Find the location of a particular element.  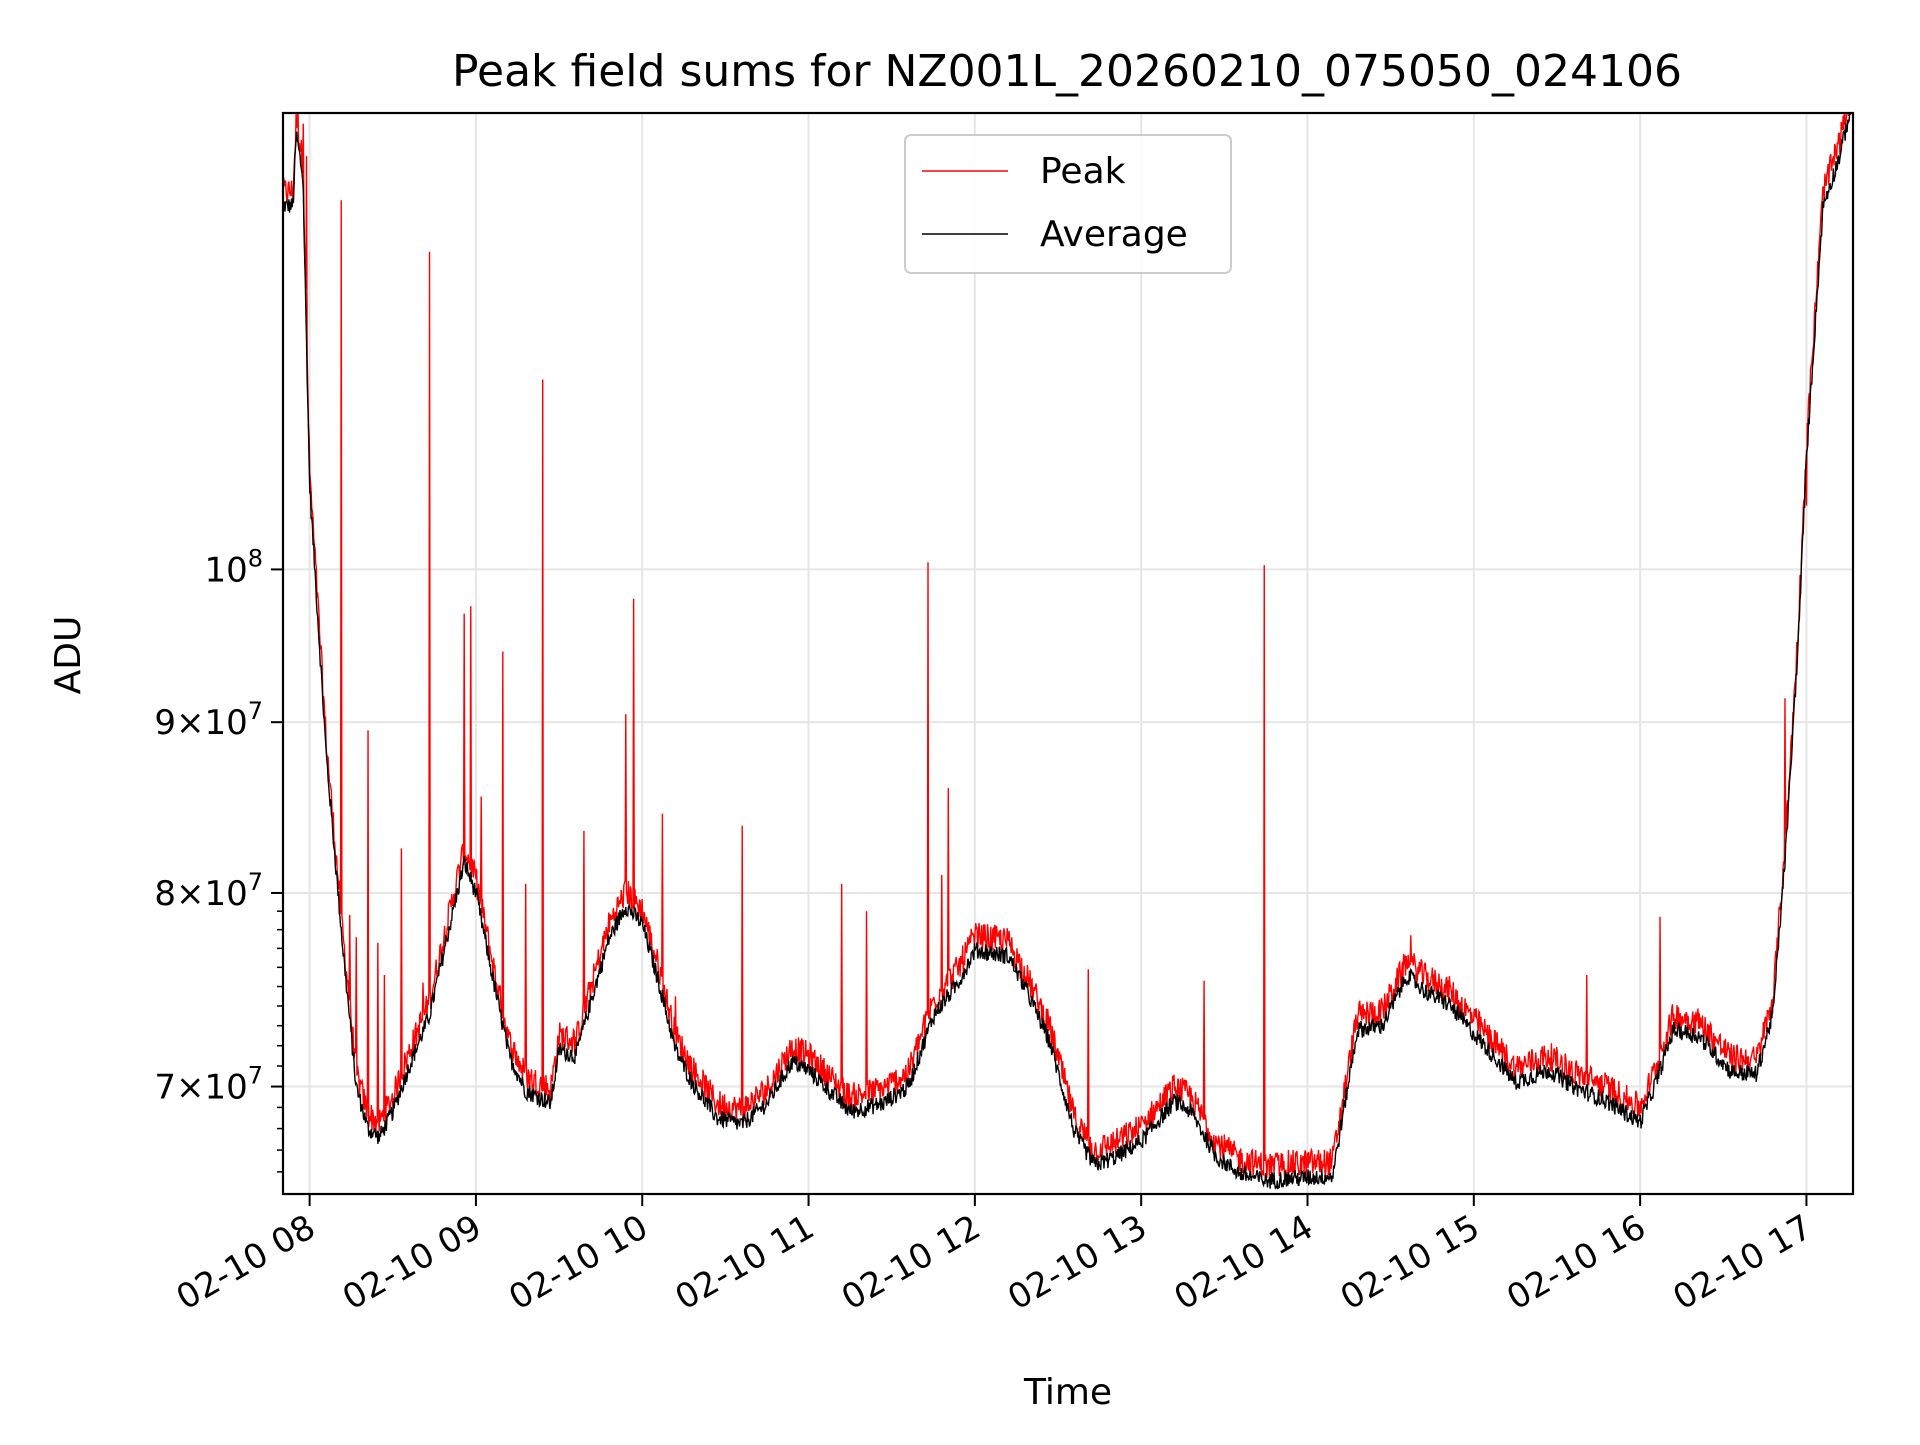

y-tick-label: 8×107 is located at coordinates (208, 891).